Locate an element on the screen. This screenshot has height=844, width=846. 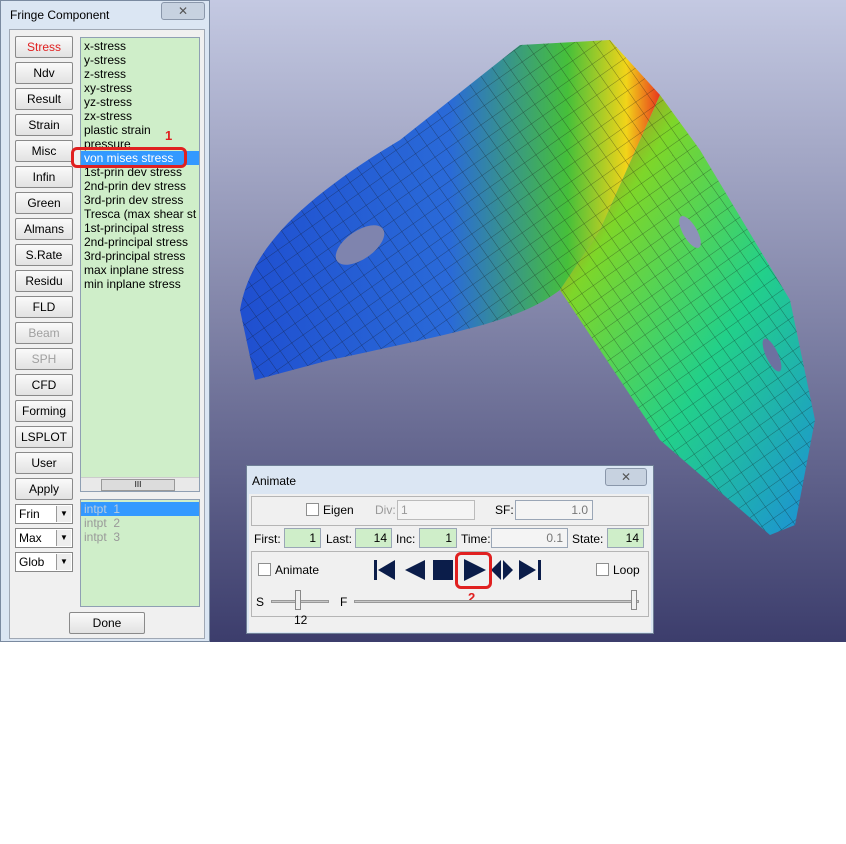
list-item: 3rd-principal stress is located at coordinates (140, 256).